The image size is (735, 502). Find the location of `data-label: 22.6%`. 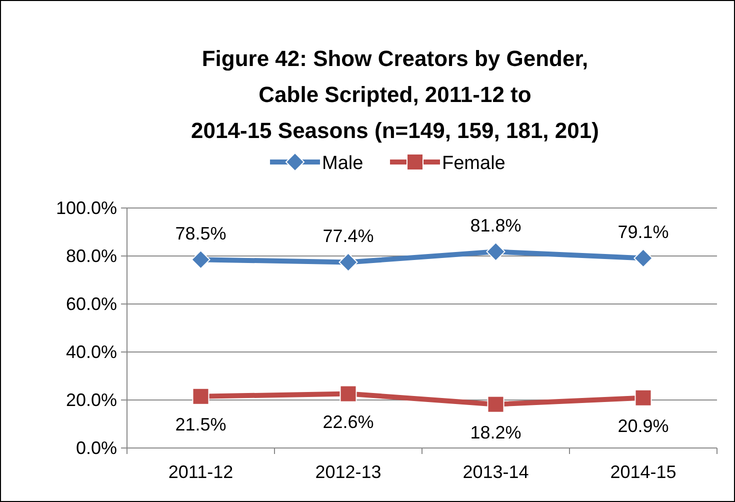

data-label: 22.6% is located at coordinates (348, 422).